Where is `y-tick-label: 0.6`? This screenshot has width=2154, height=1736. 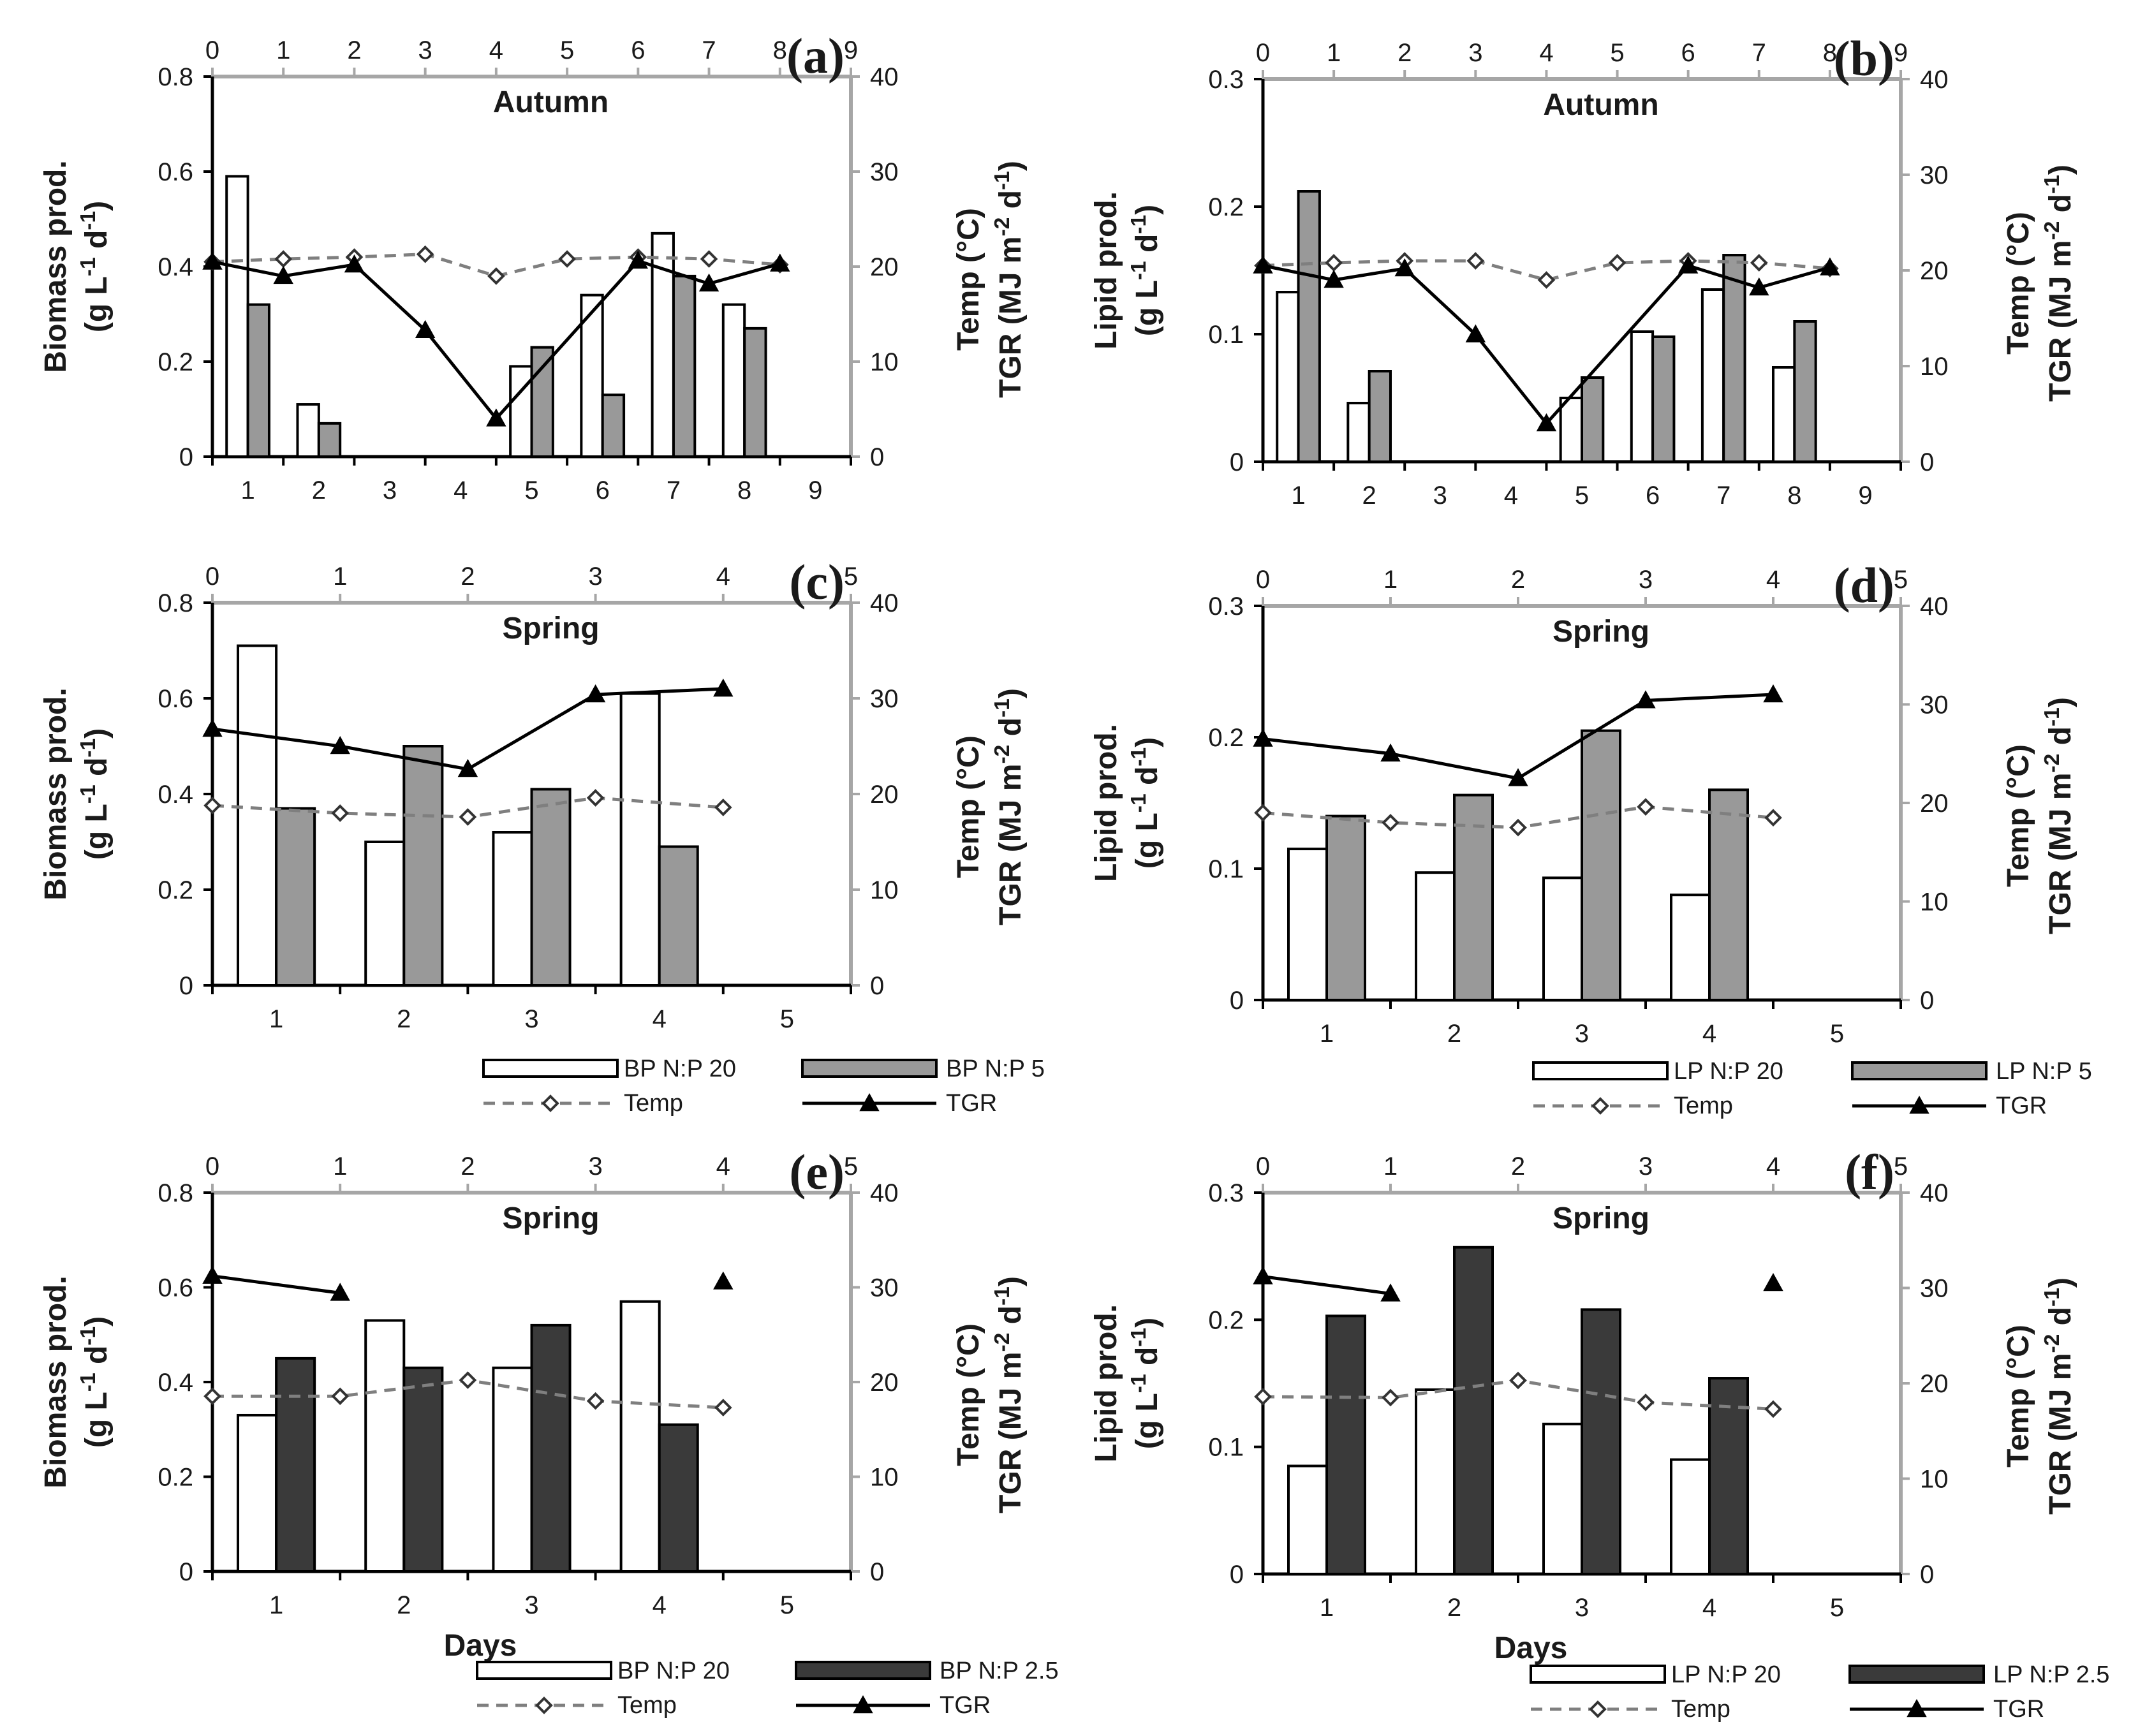 y-tick-label: 0.6 is located at coordinates (176, 699).